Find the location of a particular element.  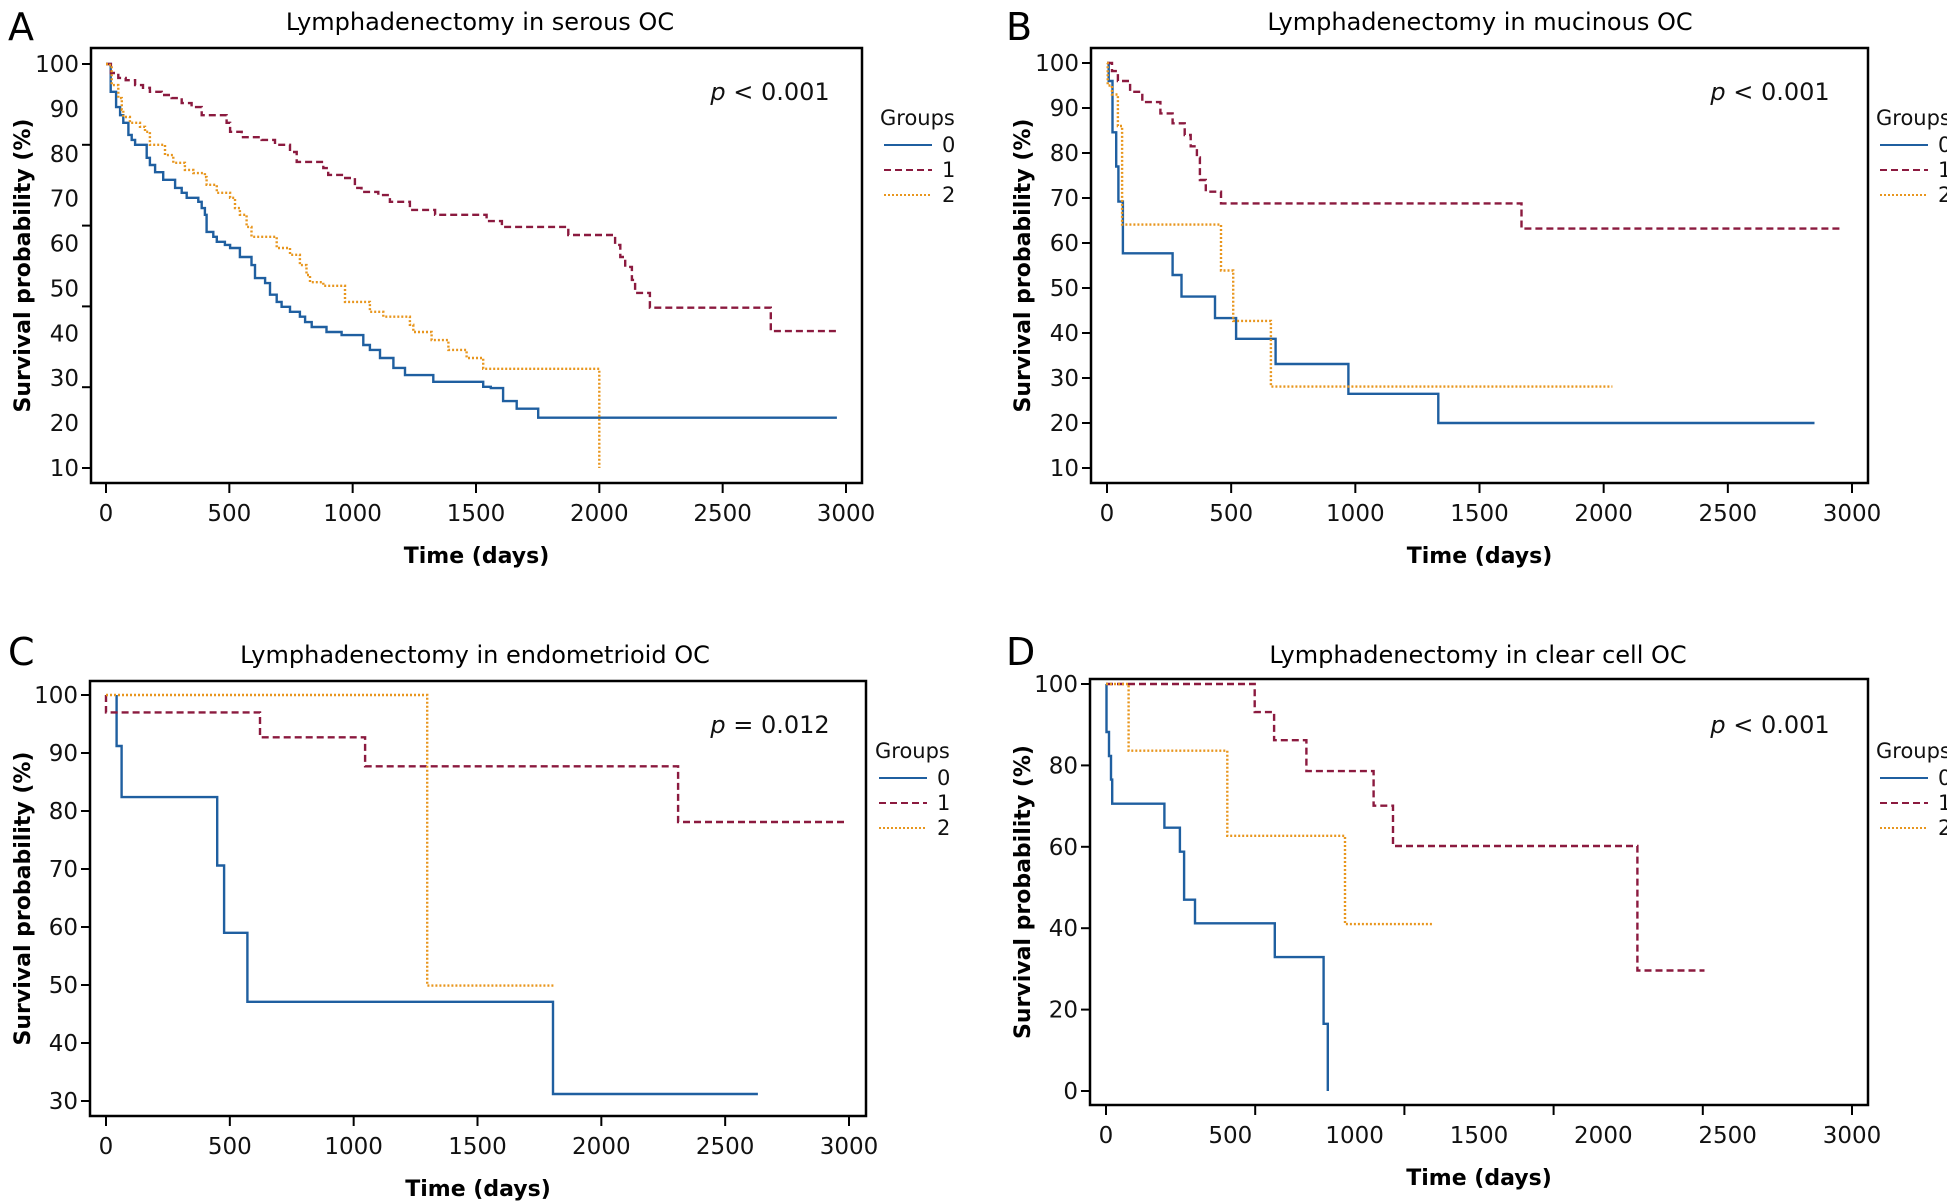

panel-letter: B is located at coordinates (1019, 27).